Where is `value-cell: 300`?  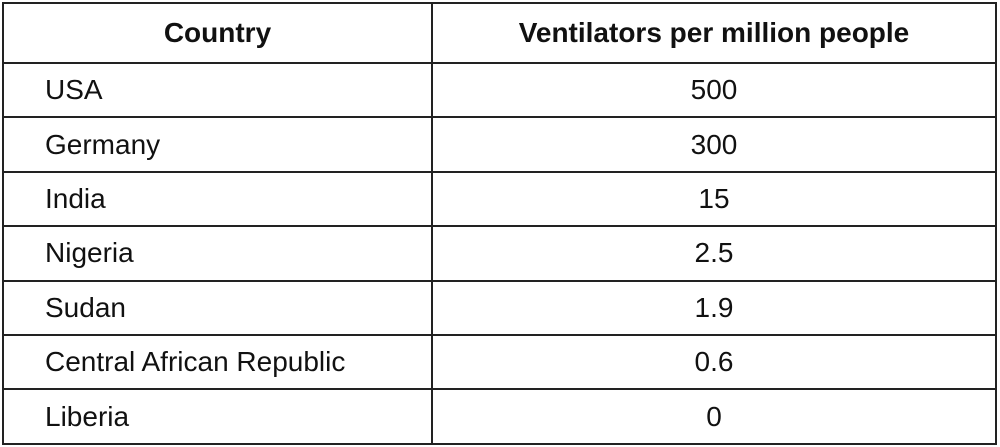 value-cell: 300 is located at coordinates (714, 144).